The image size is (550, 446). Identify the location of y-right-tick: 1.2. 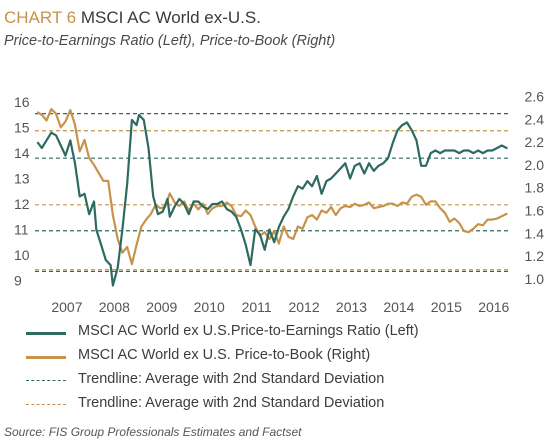
(535, 256).